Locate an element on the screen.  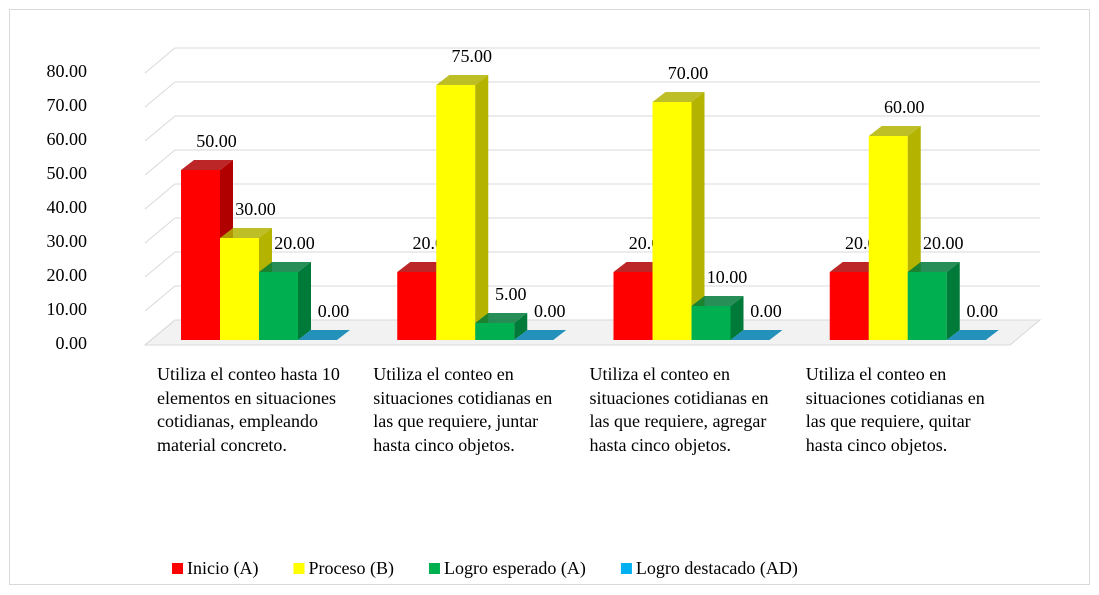
value-label: 50.00 is located at coordinates (216, 141).